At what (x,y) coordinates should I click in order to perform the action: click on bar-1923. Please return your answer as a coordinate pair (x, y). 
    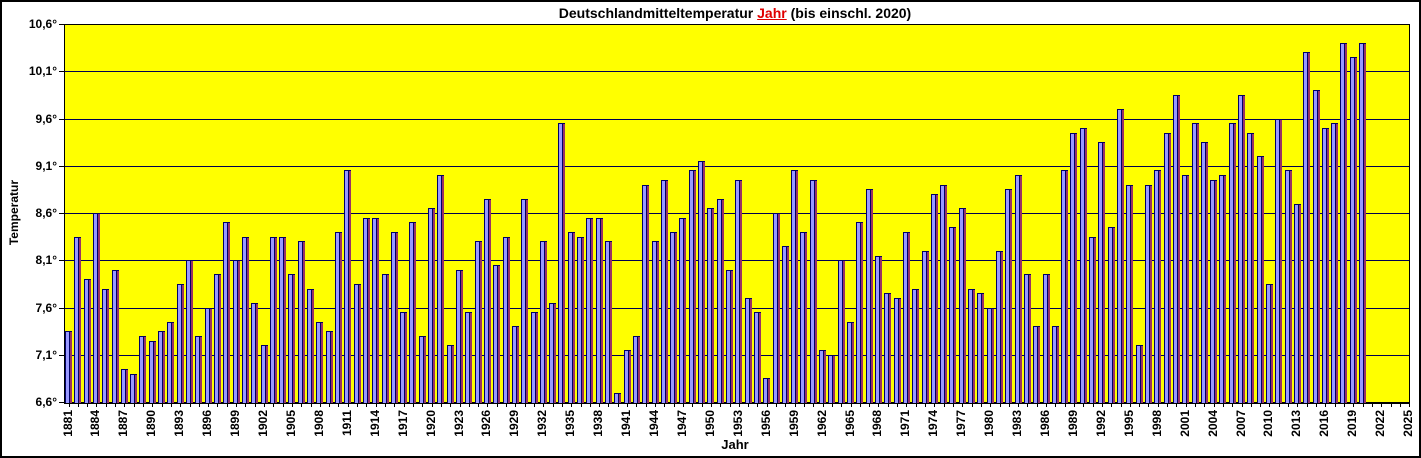
    Looking at the image, I should click on (460, 336).